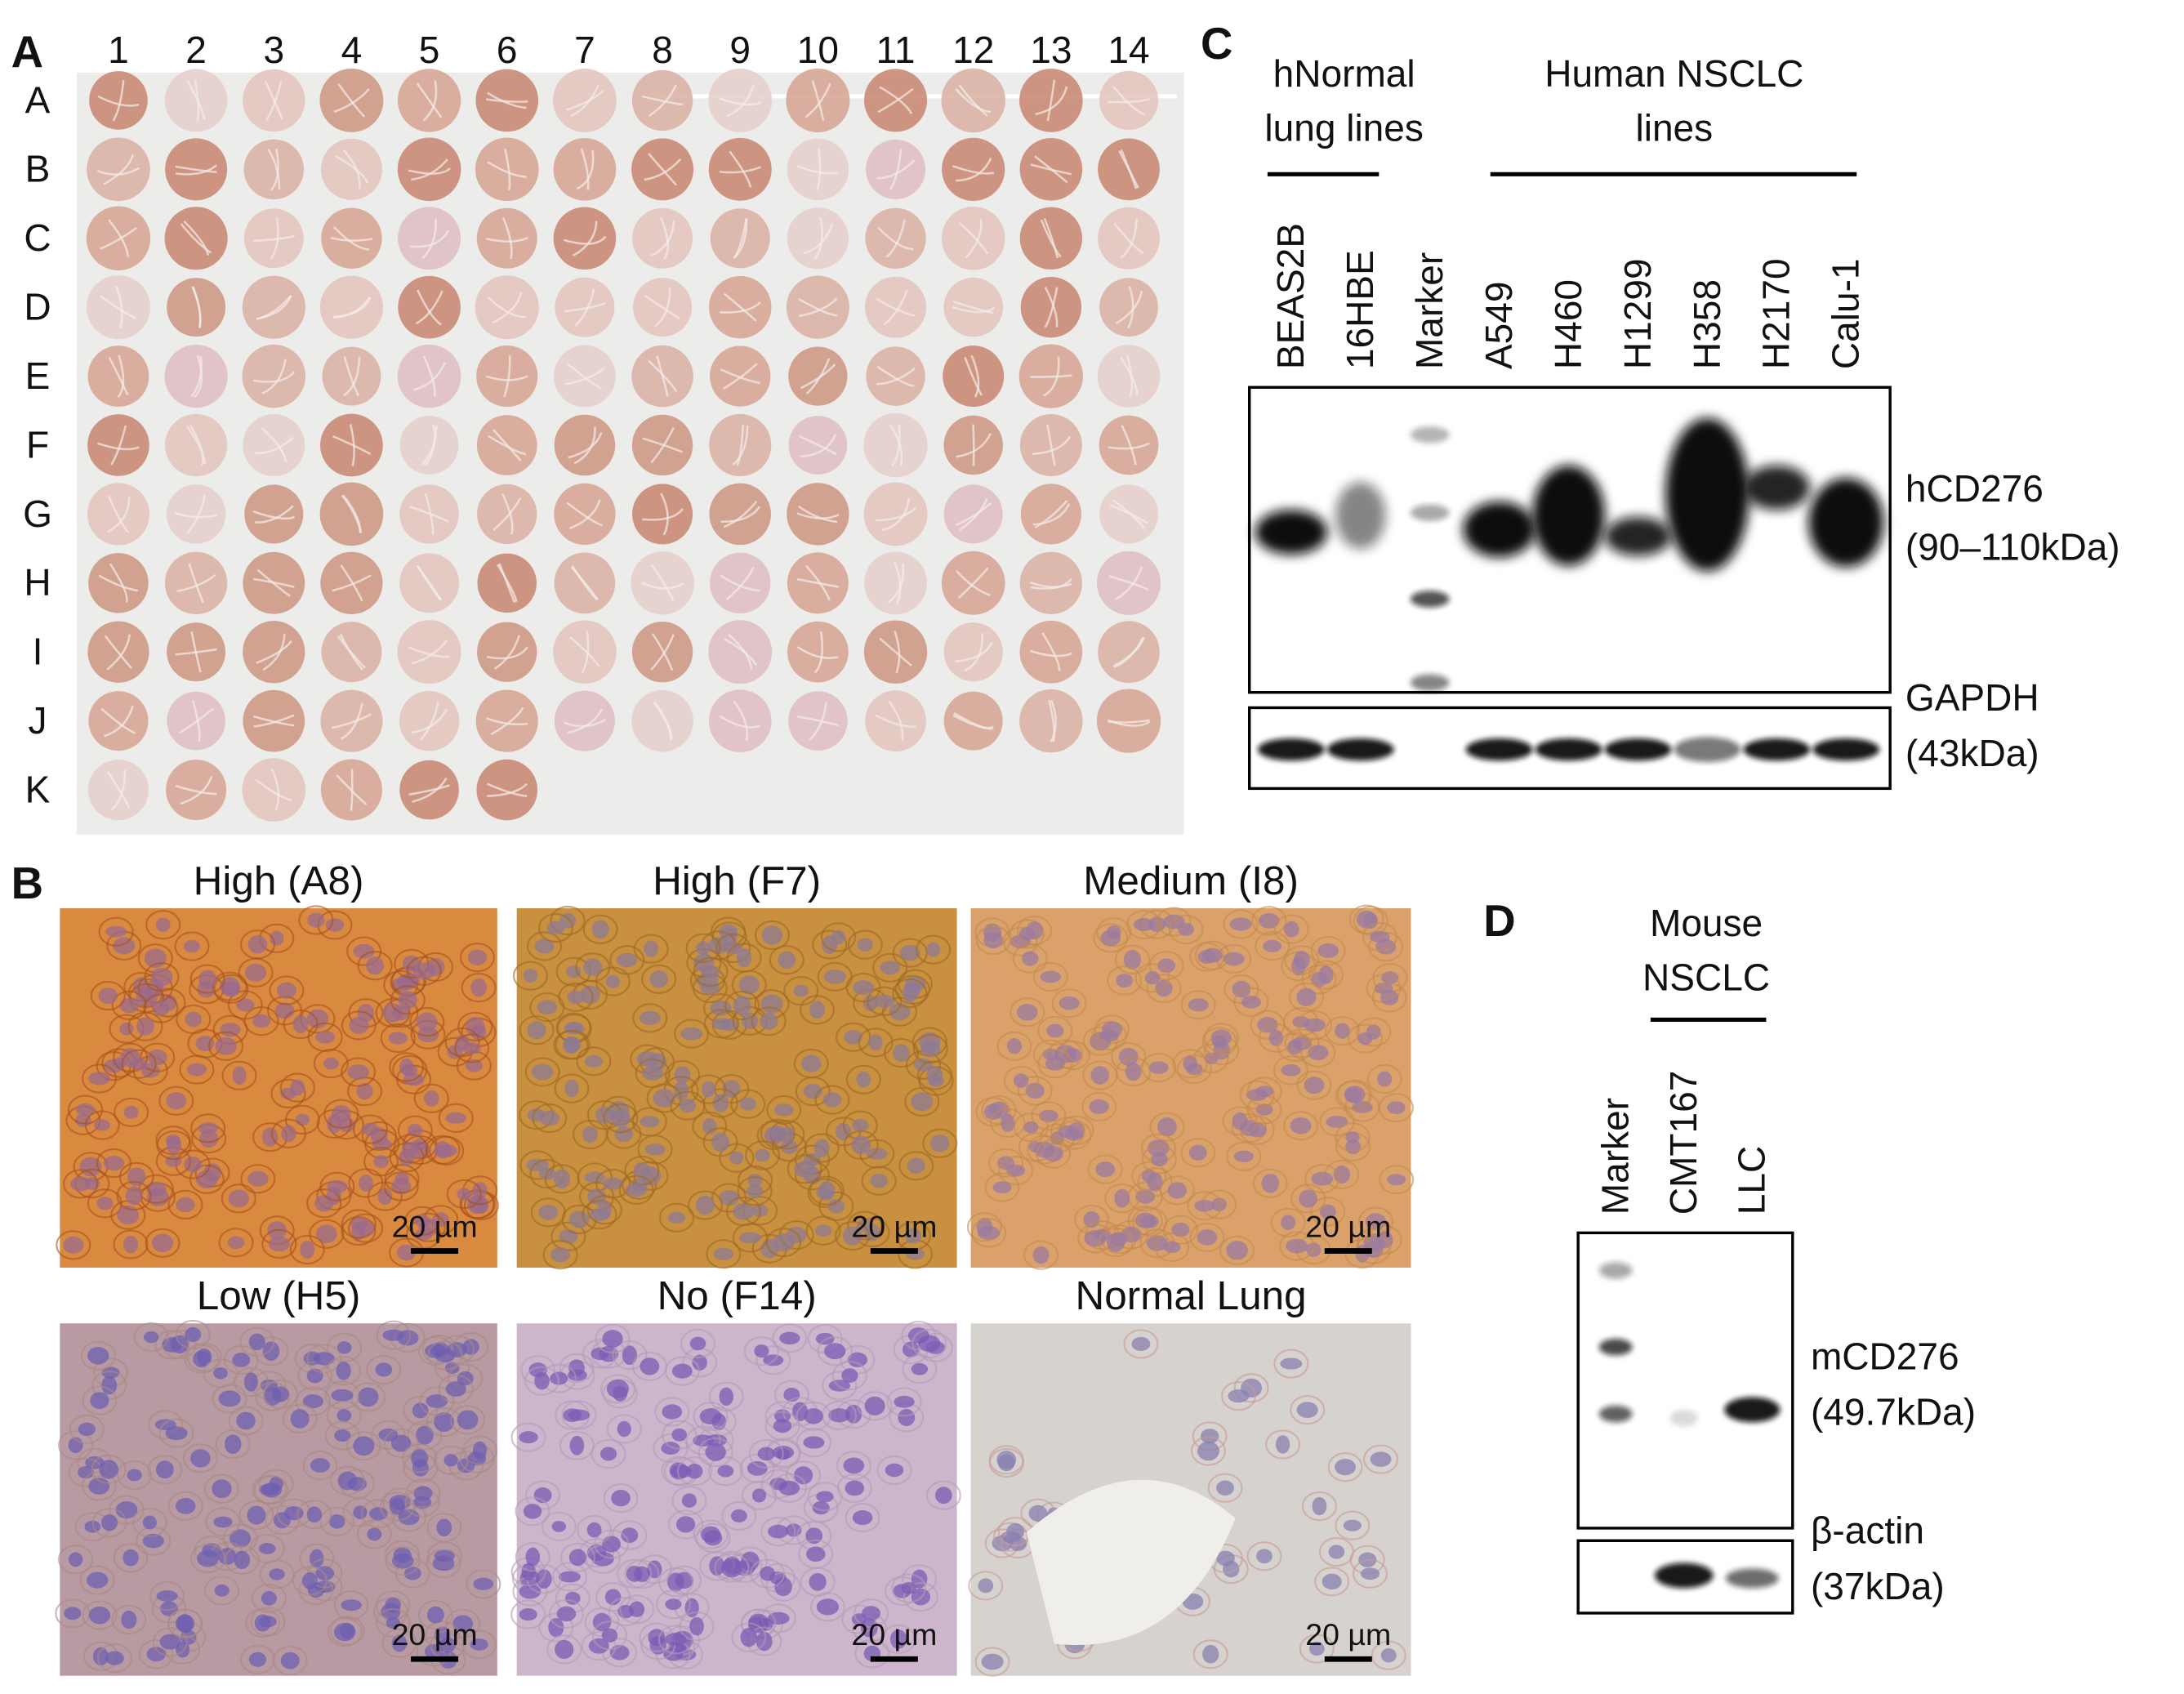  Describe the element at coordinates (38, 652) in the screenshot. I see `row-label: I` at that location.